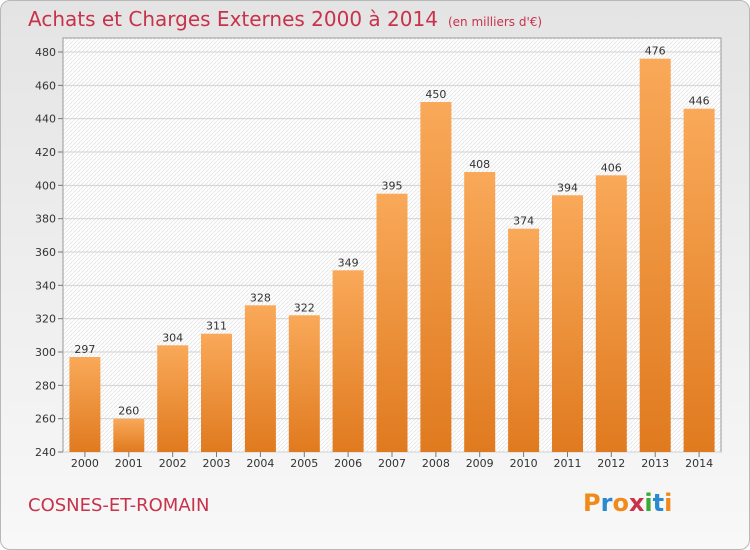  I want to click on y-tick-label: 400, so click(45, 185).